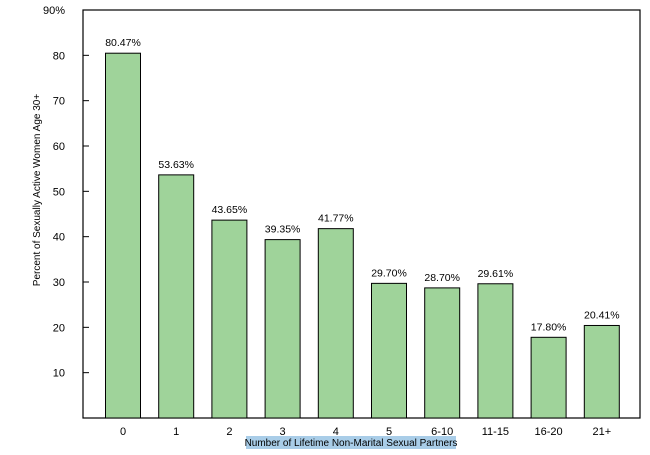 The image size is (650, 455). Describe the element at coordinates (389, 432) in the screenshot. I see `x-tick-label-5: 5` at that location.